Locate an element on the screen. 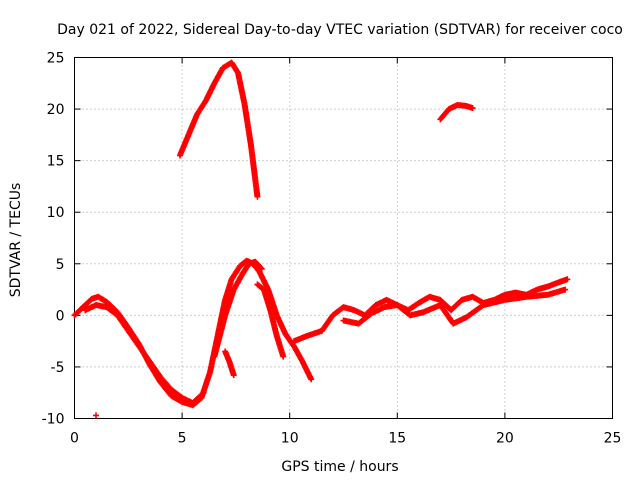 This screenshot has height=480, width=640. data-point-arc-dip-b is located at coordinates (233, 375).